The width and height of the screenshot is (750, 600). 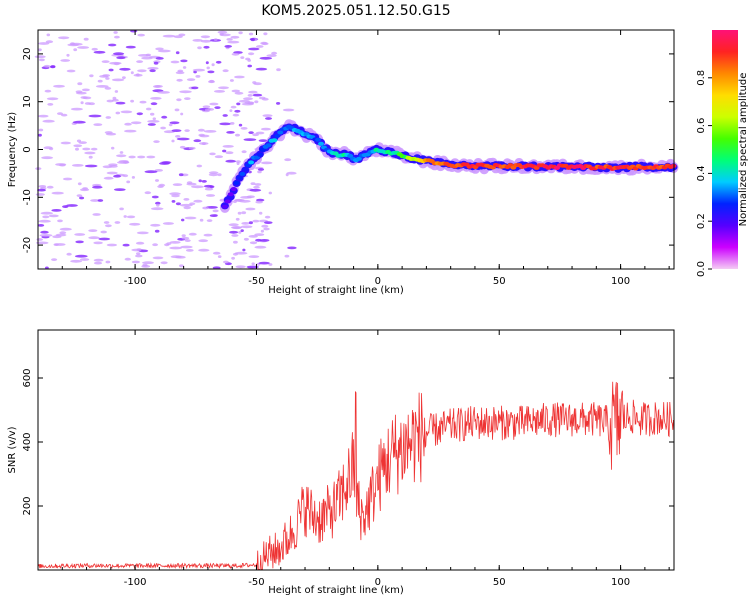 I want to click on y-tick-label: -20, so click(x=27, y=245).